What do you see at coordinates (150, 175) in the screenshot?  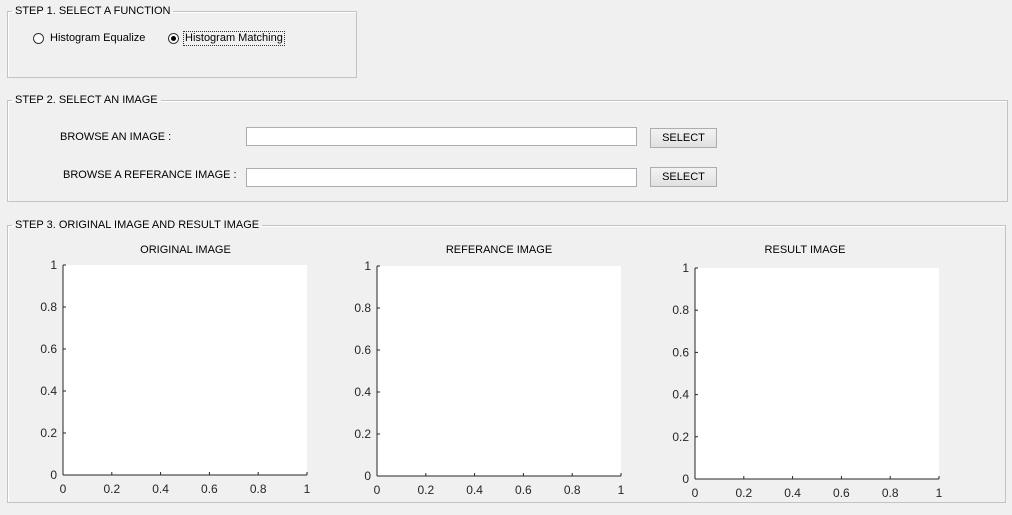 I see `browse-reference-label: BROWSE A REFERANCE IMAGE :` at bounding box center [150, 175].